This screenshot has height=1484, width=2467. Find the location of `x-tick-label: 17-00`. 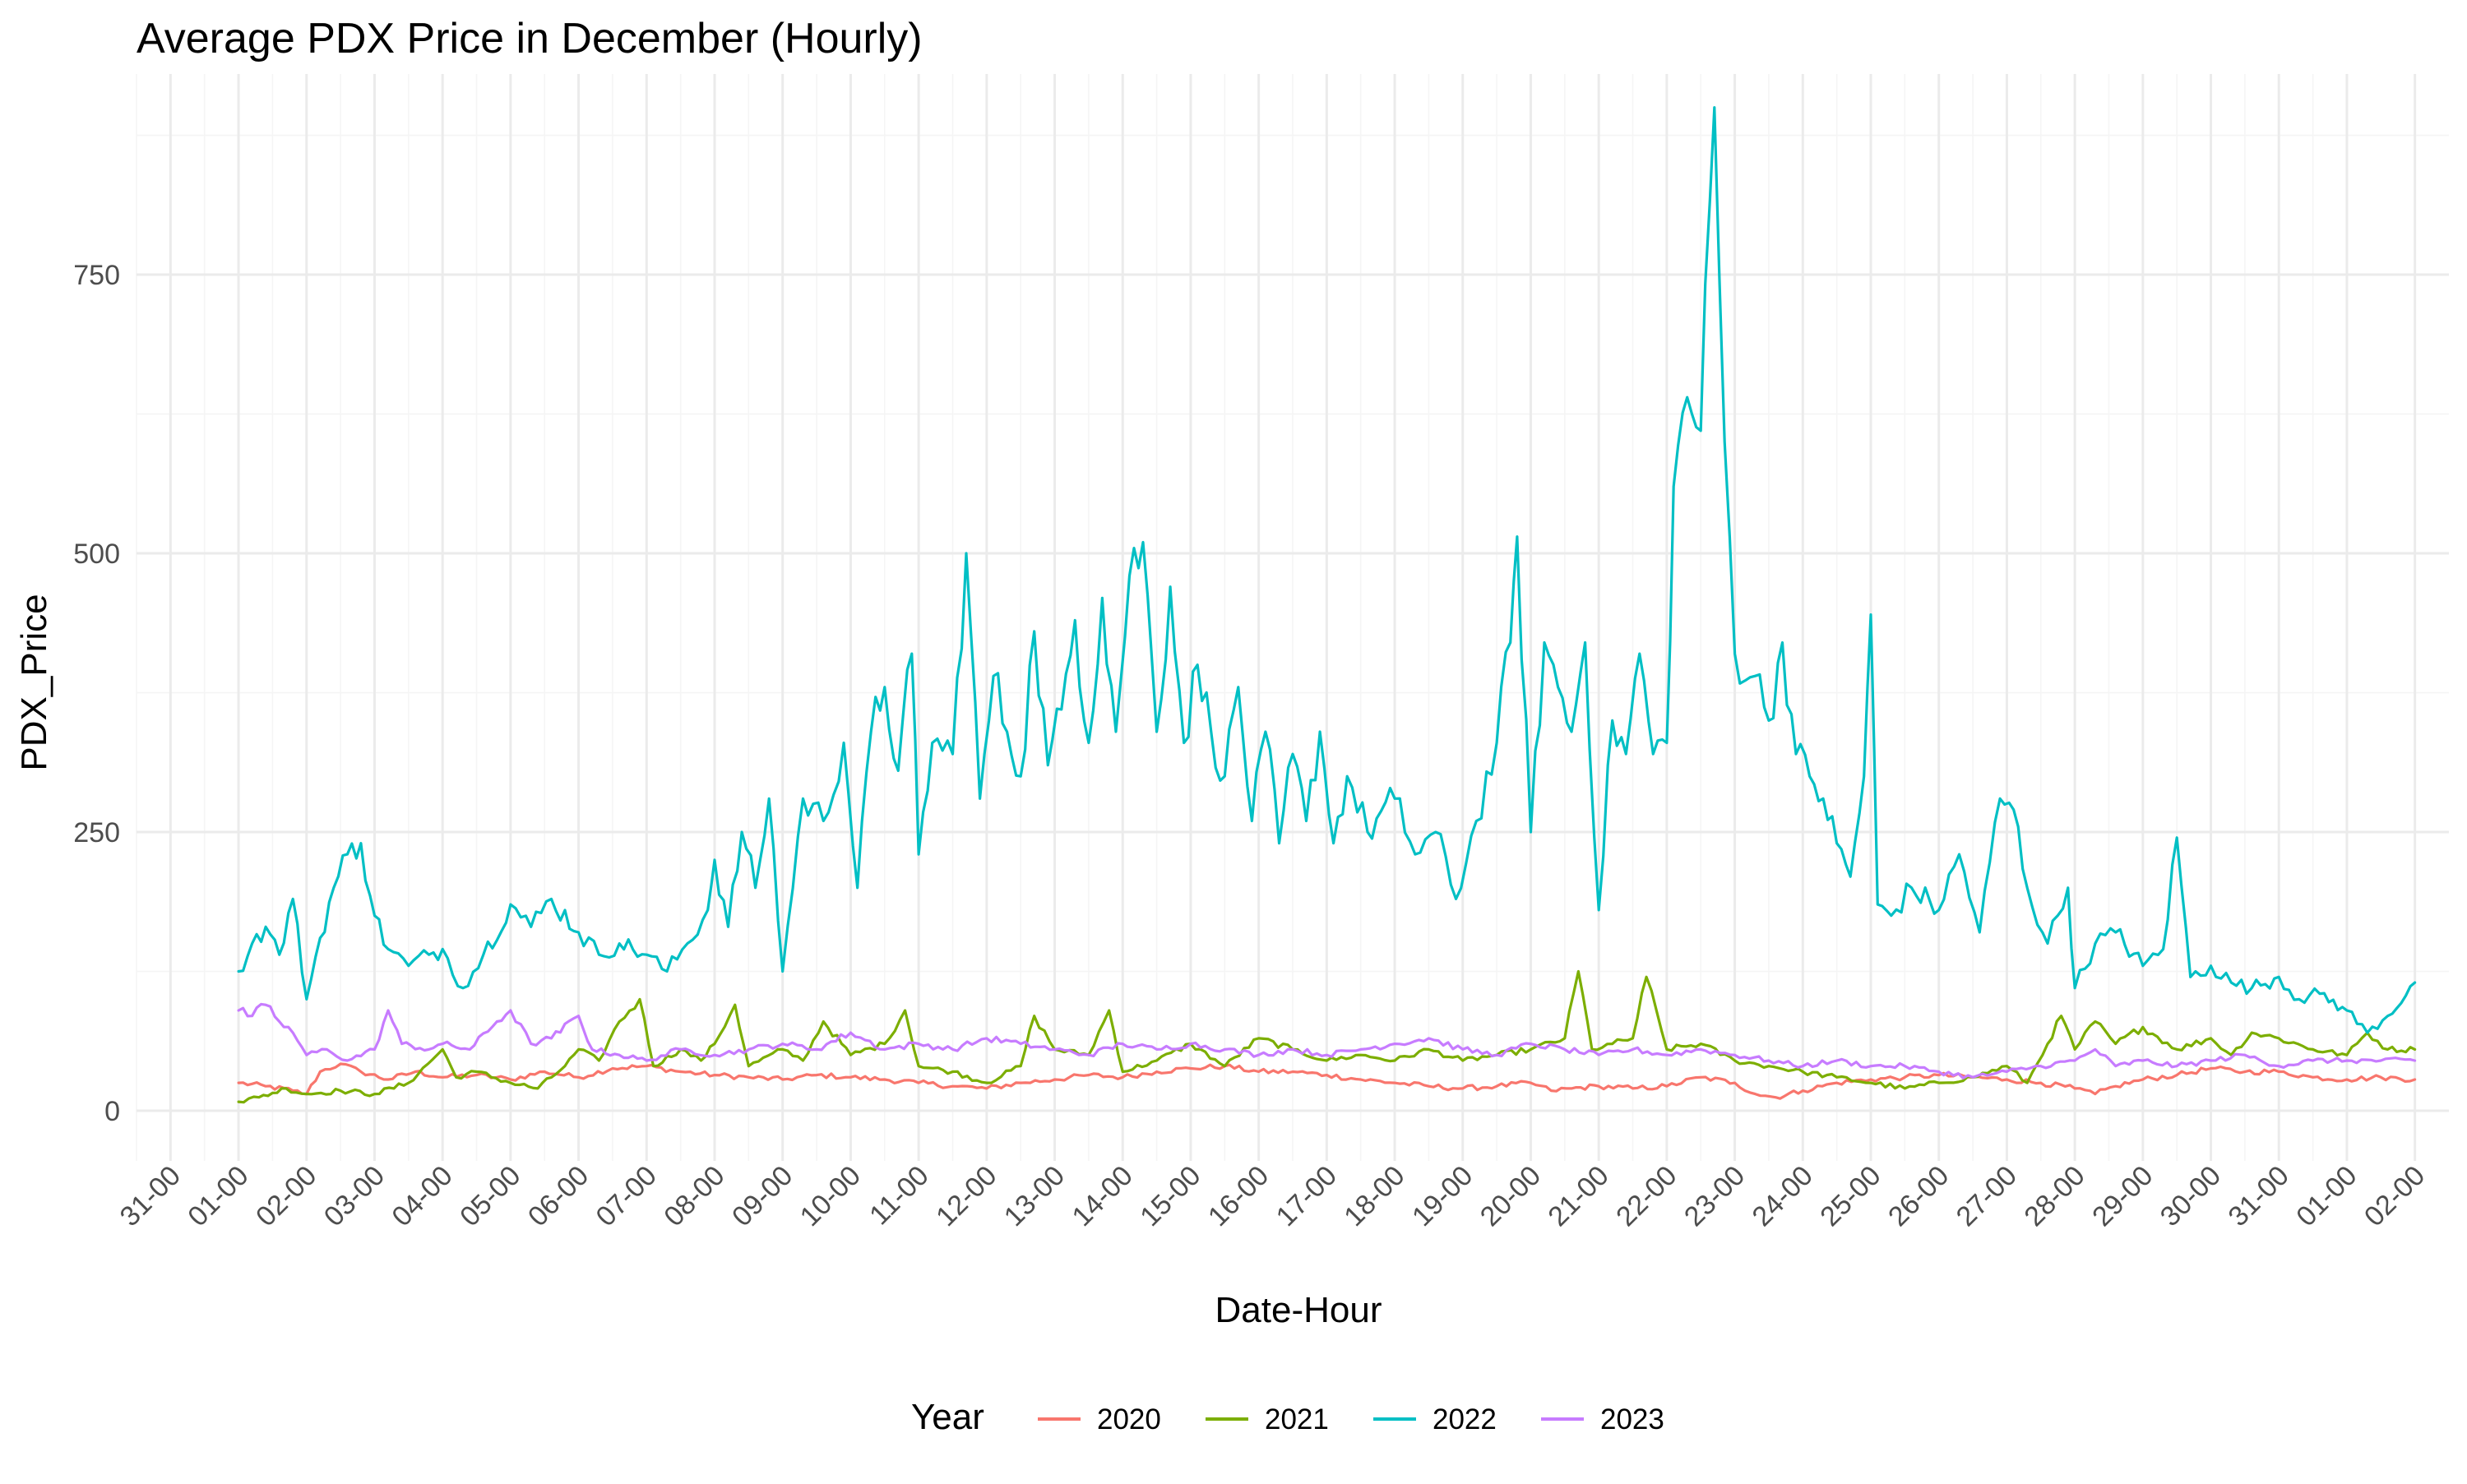

x-tick-label: 17-00 is located at coordinates (1307, 1196).